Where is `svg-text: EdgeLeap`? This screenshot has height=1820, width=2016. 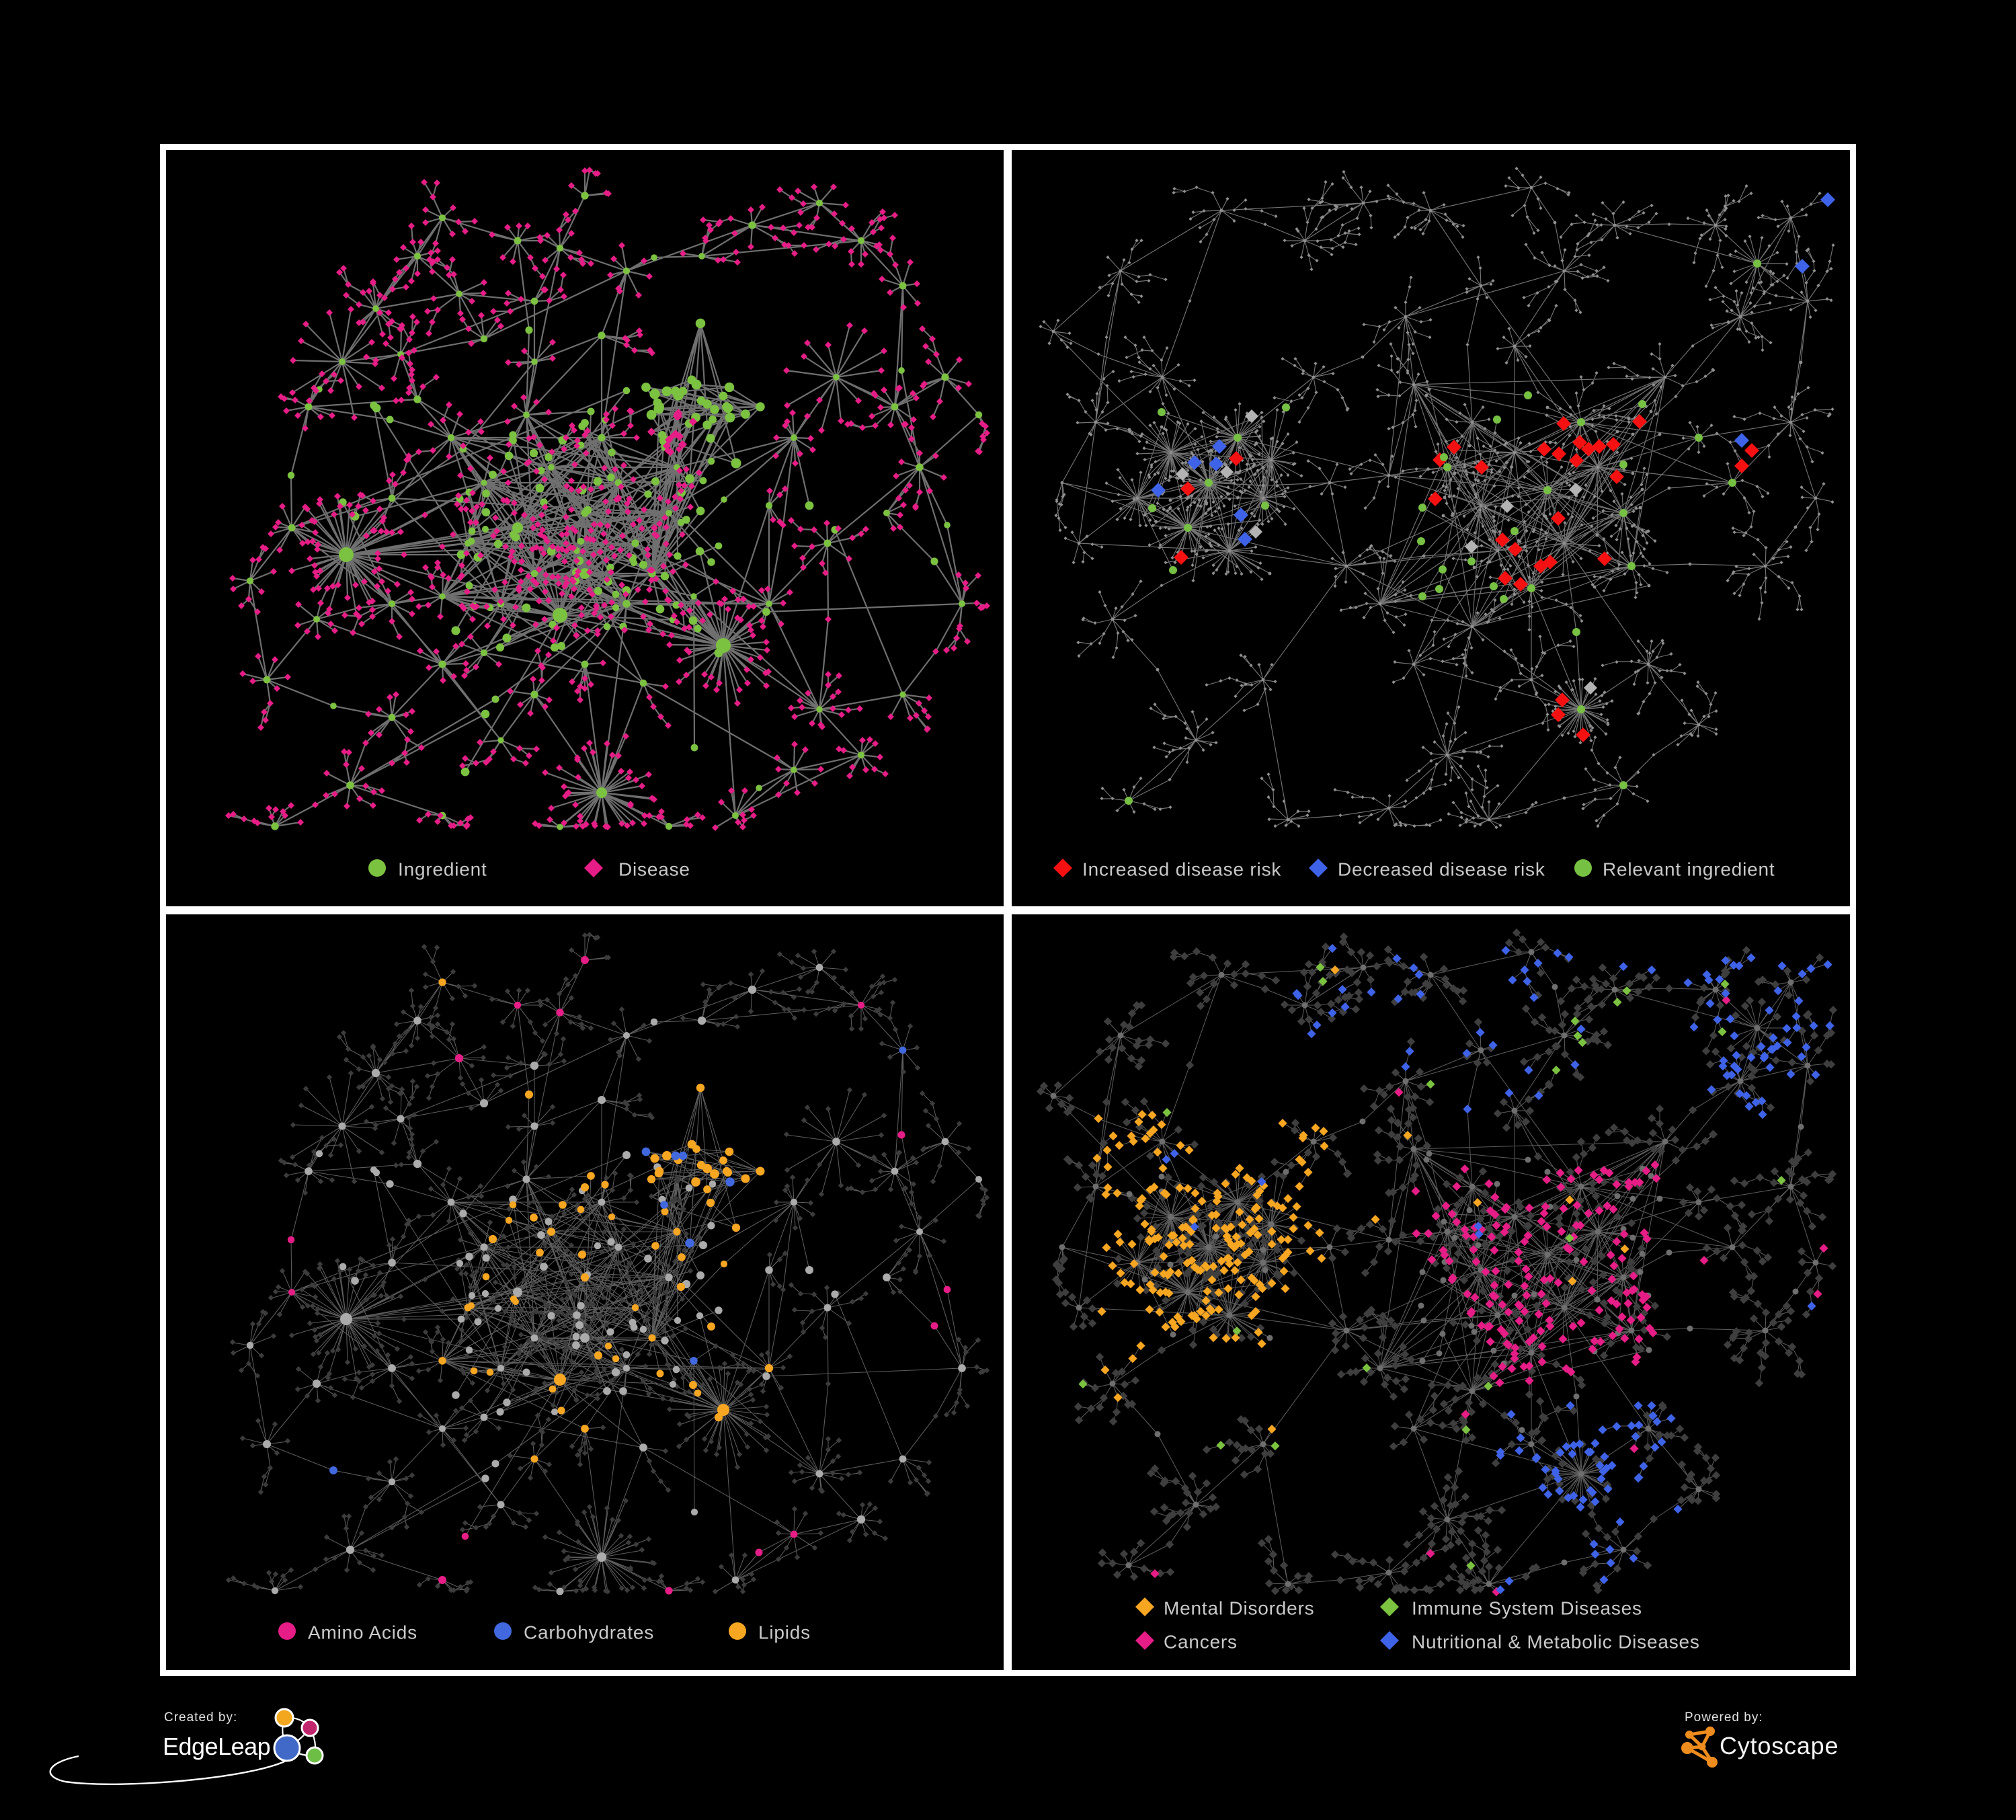 svg-text: EdgeLeap is located at coordinates (216, 1746).